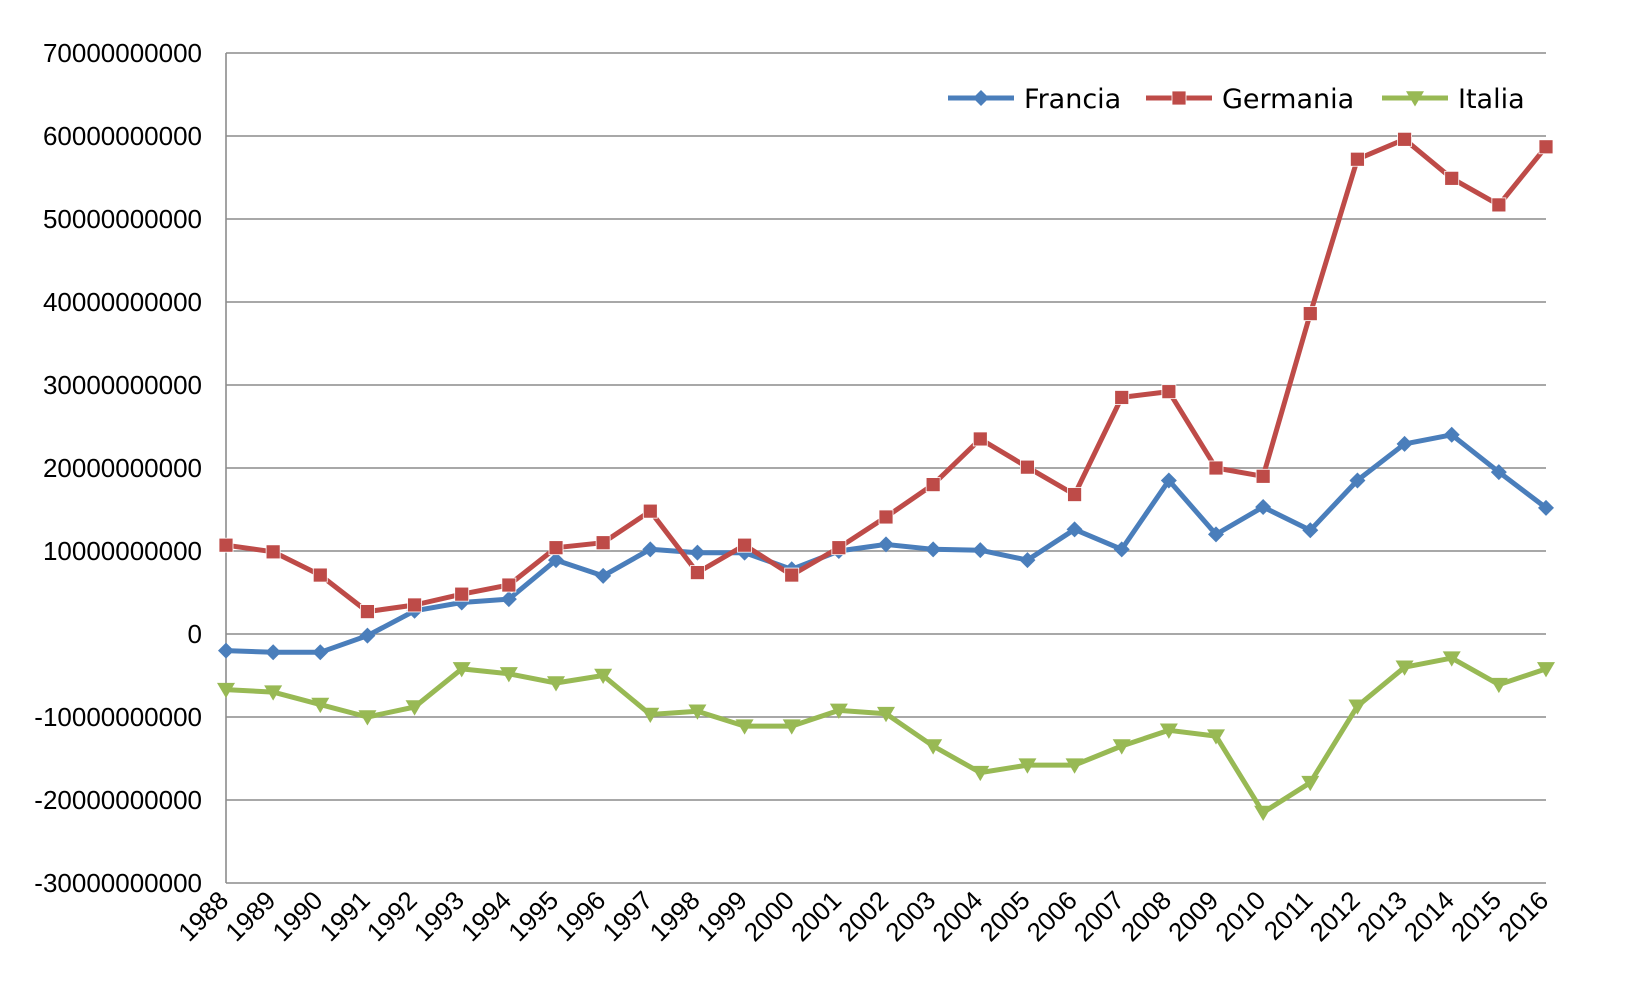  What do you see at coordinates (122, 551) in the screenshot?
I see `y-tick-label: 10000000000` at bounding box center [122, 551].